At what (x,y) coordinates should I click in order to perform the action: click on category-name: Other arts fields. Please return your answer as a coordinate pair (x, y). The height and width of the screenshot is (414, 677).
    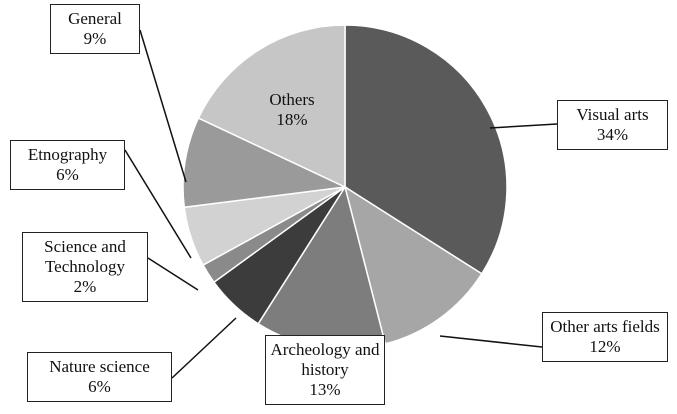
    Looking at the image, I should click on (605, 326).